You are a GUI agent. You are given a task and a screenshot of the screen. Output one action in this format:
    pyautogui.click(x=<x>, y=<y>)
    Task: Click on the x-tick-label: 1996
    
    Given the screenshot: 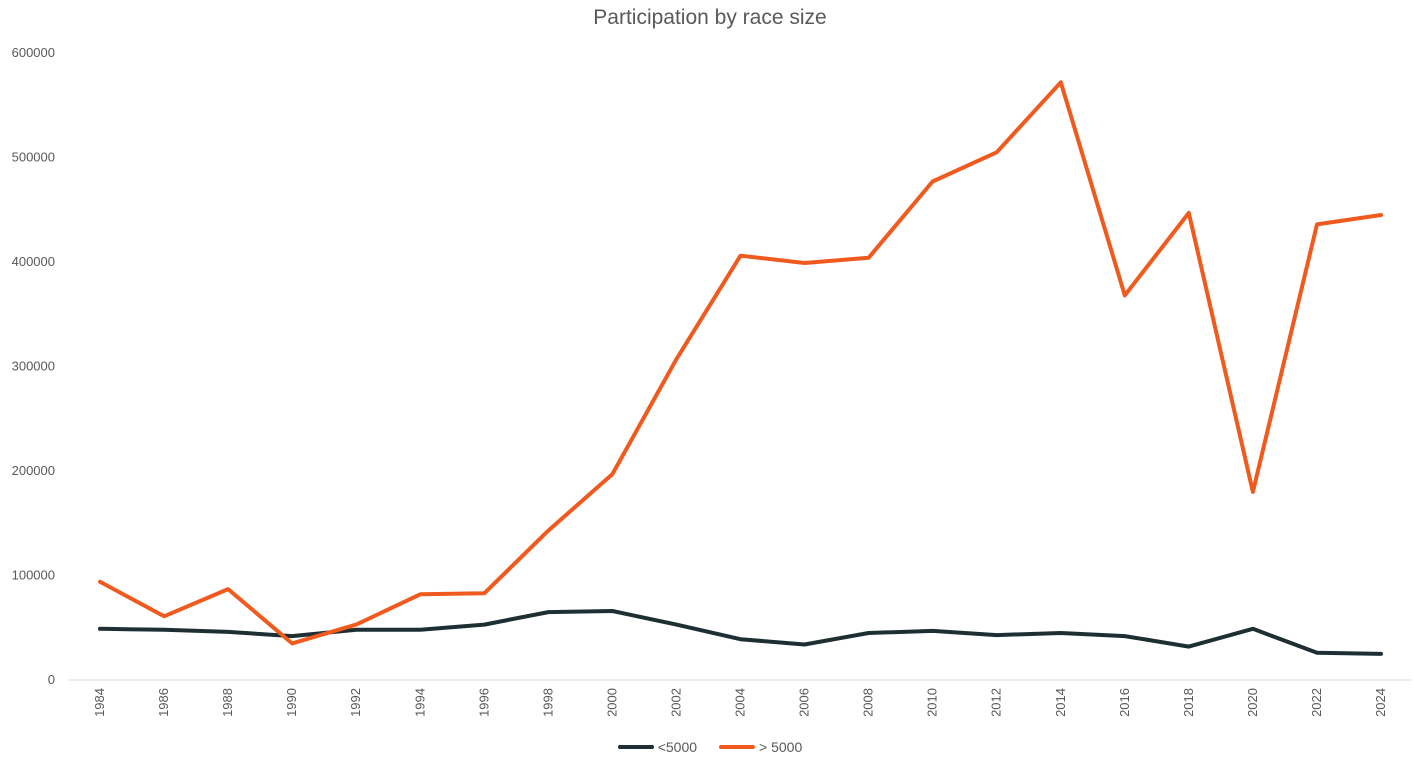 What is the action you would take?
    pyautogui.click(x=483, y=702)
    